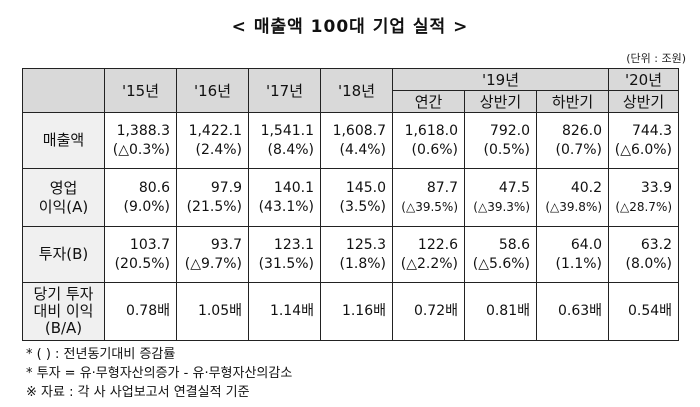 The height and width of the screenshot is (407, 700). Describe the element at coordinates (437, 244) in the screenshot. I see `value: 122.6` at that location.